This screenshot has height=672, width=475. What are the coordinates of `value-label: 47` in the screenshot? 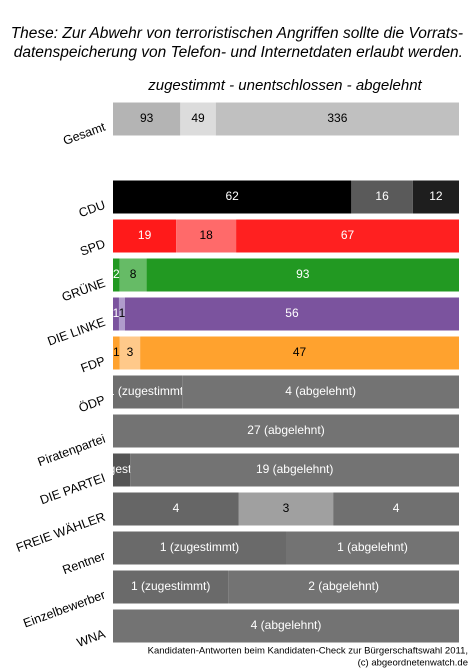 It's located at (300, 352).